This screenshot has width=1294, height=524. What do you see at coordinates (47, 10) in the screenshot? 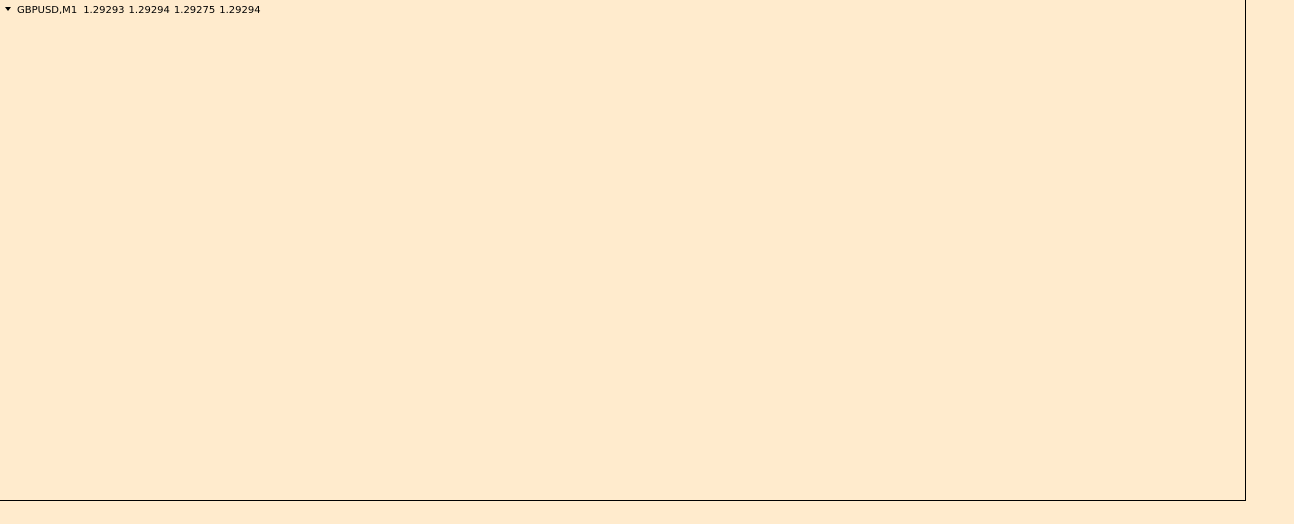
I see `symbol: GBPUSD,M1` at bounding box center [47, 10].